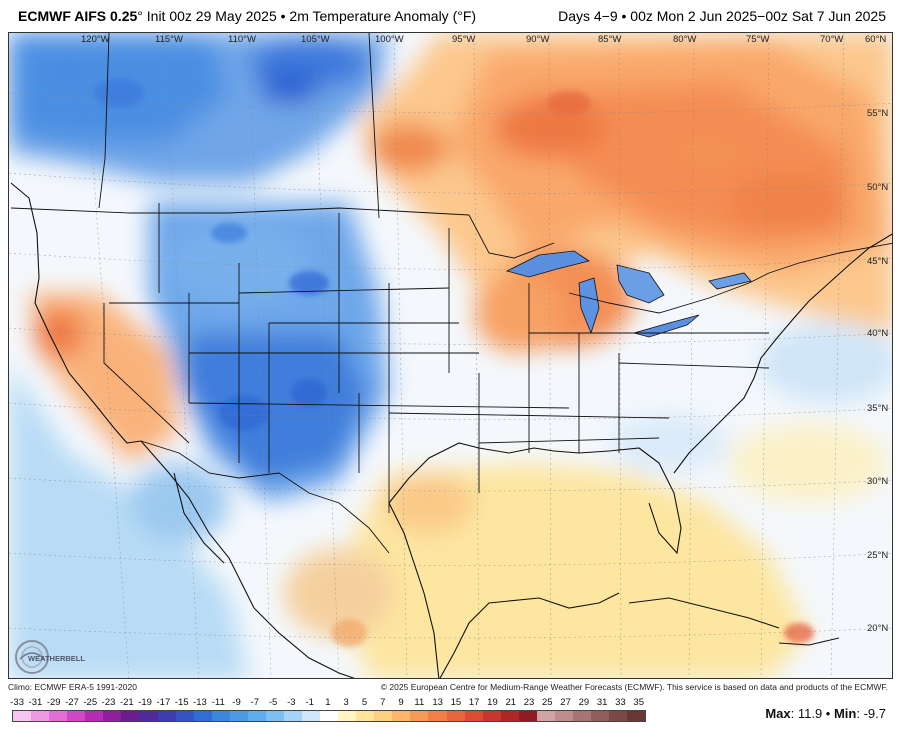  Describe the element at coordinates (35, 702) in the screenshot. I see `scale-tick-label: -31` at that location.